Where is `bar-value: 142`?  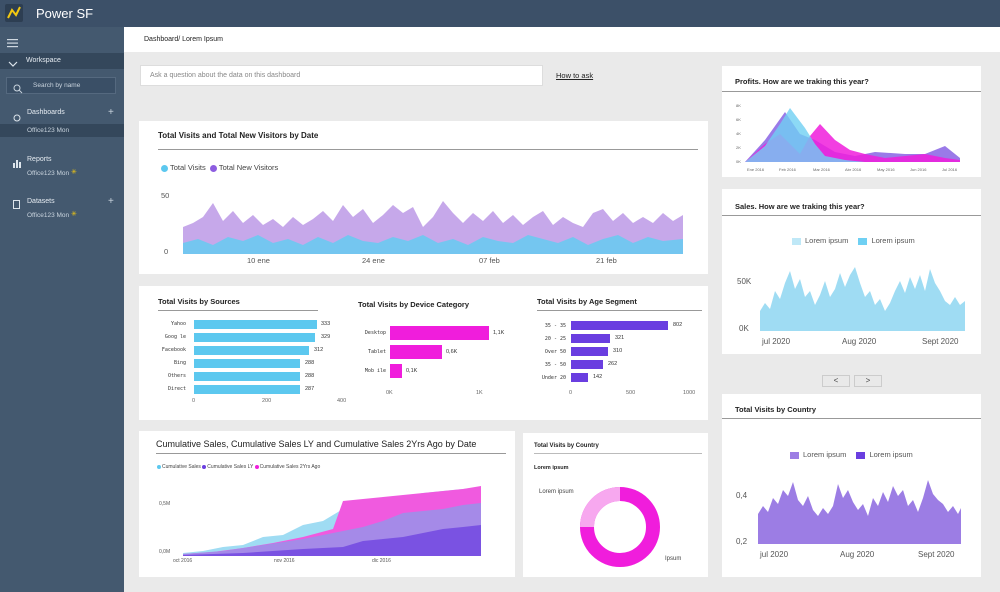
bar-value: 142 is located at coordinates (598, 377).